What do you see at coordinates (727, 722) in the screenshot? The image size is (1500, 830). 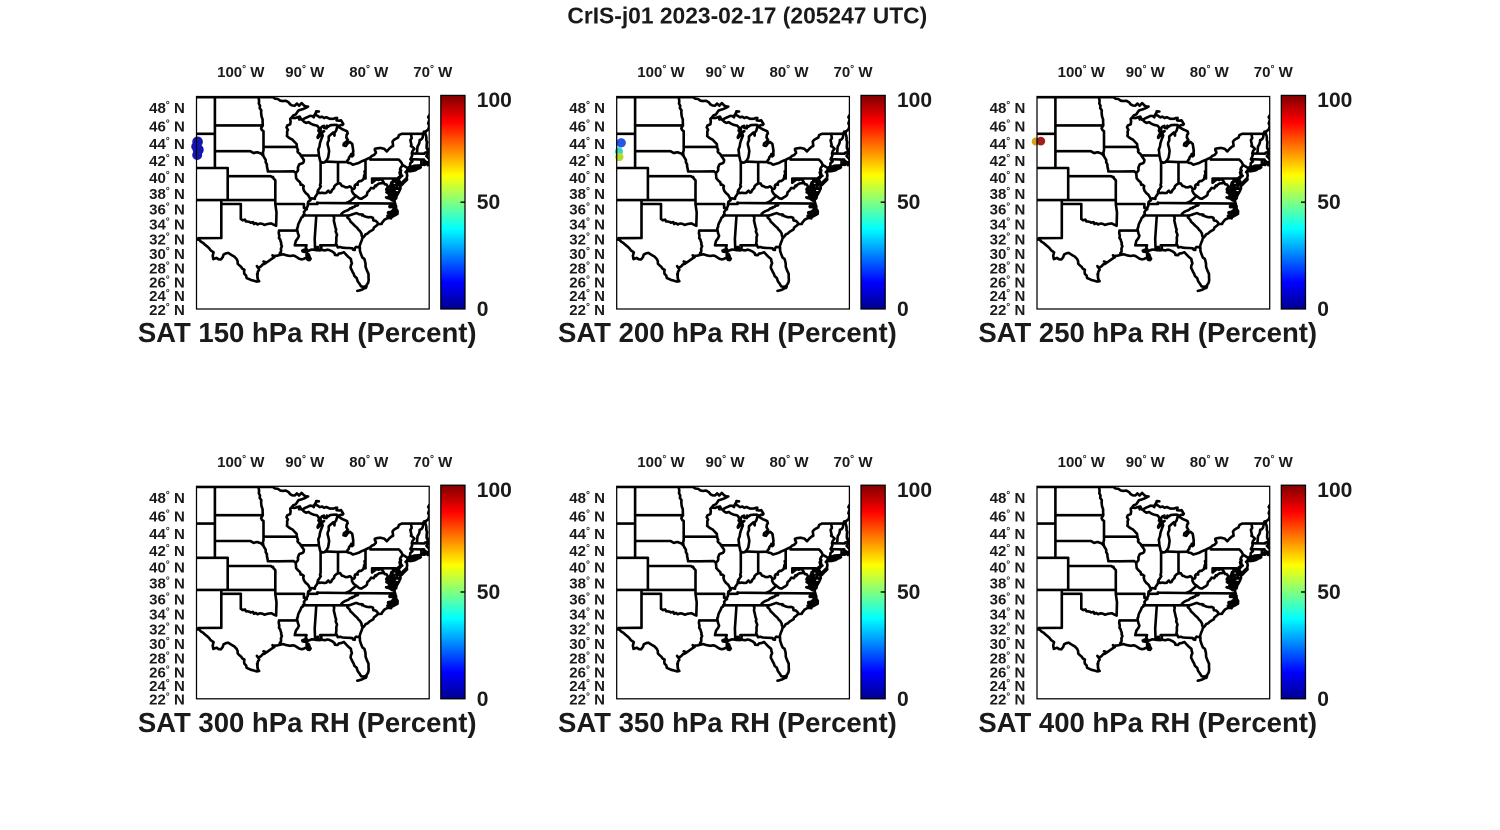 I see `svg-text: SAT 350 hPa RH (Percent)` at bounding box center [727, 722].